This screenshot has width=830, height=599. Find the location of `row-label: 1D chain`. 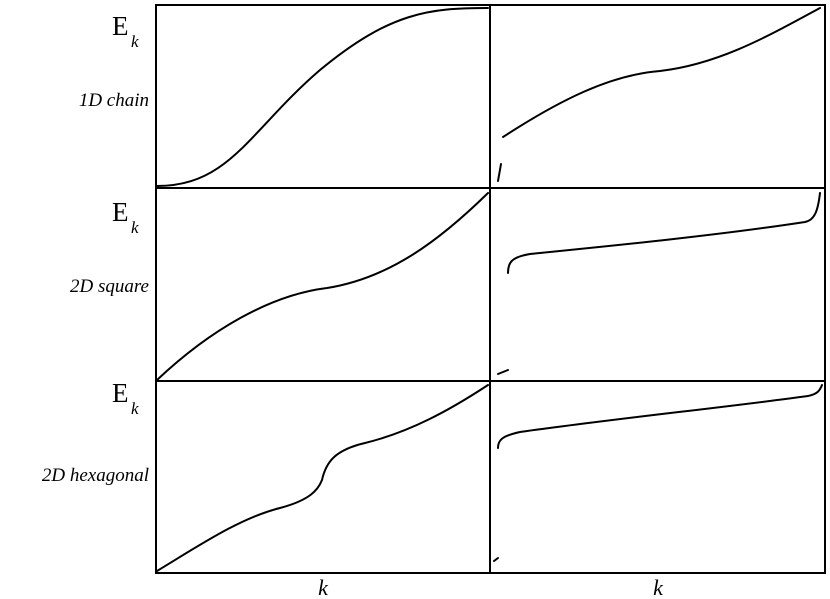

row-label: 1D chain is located at coordinates (114, 100).